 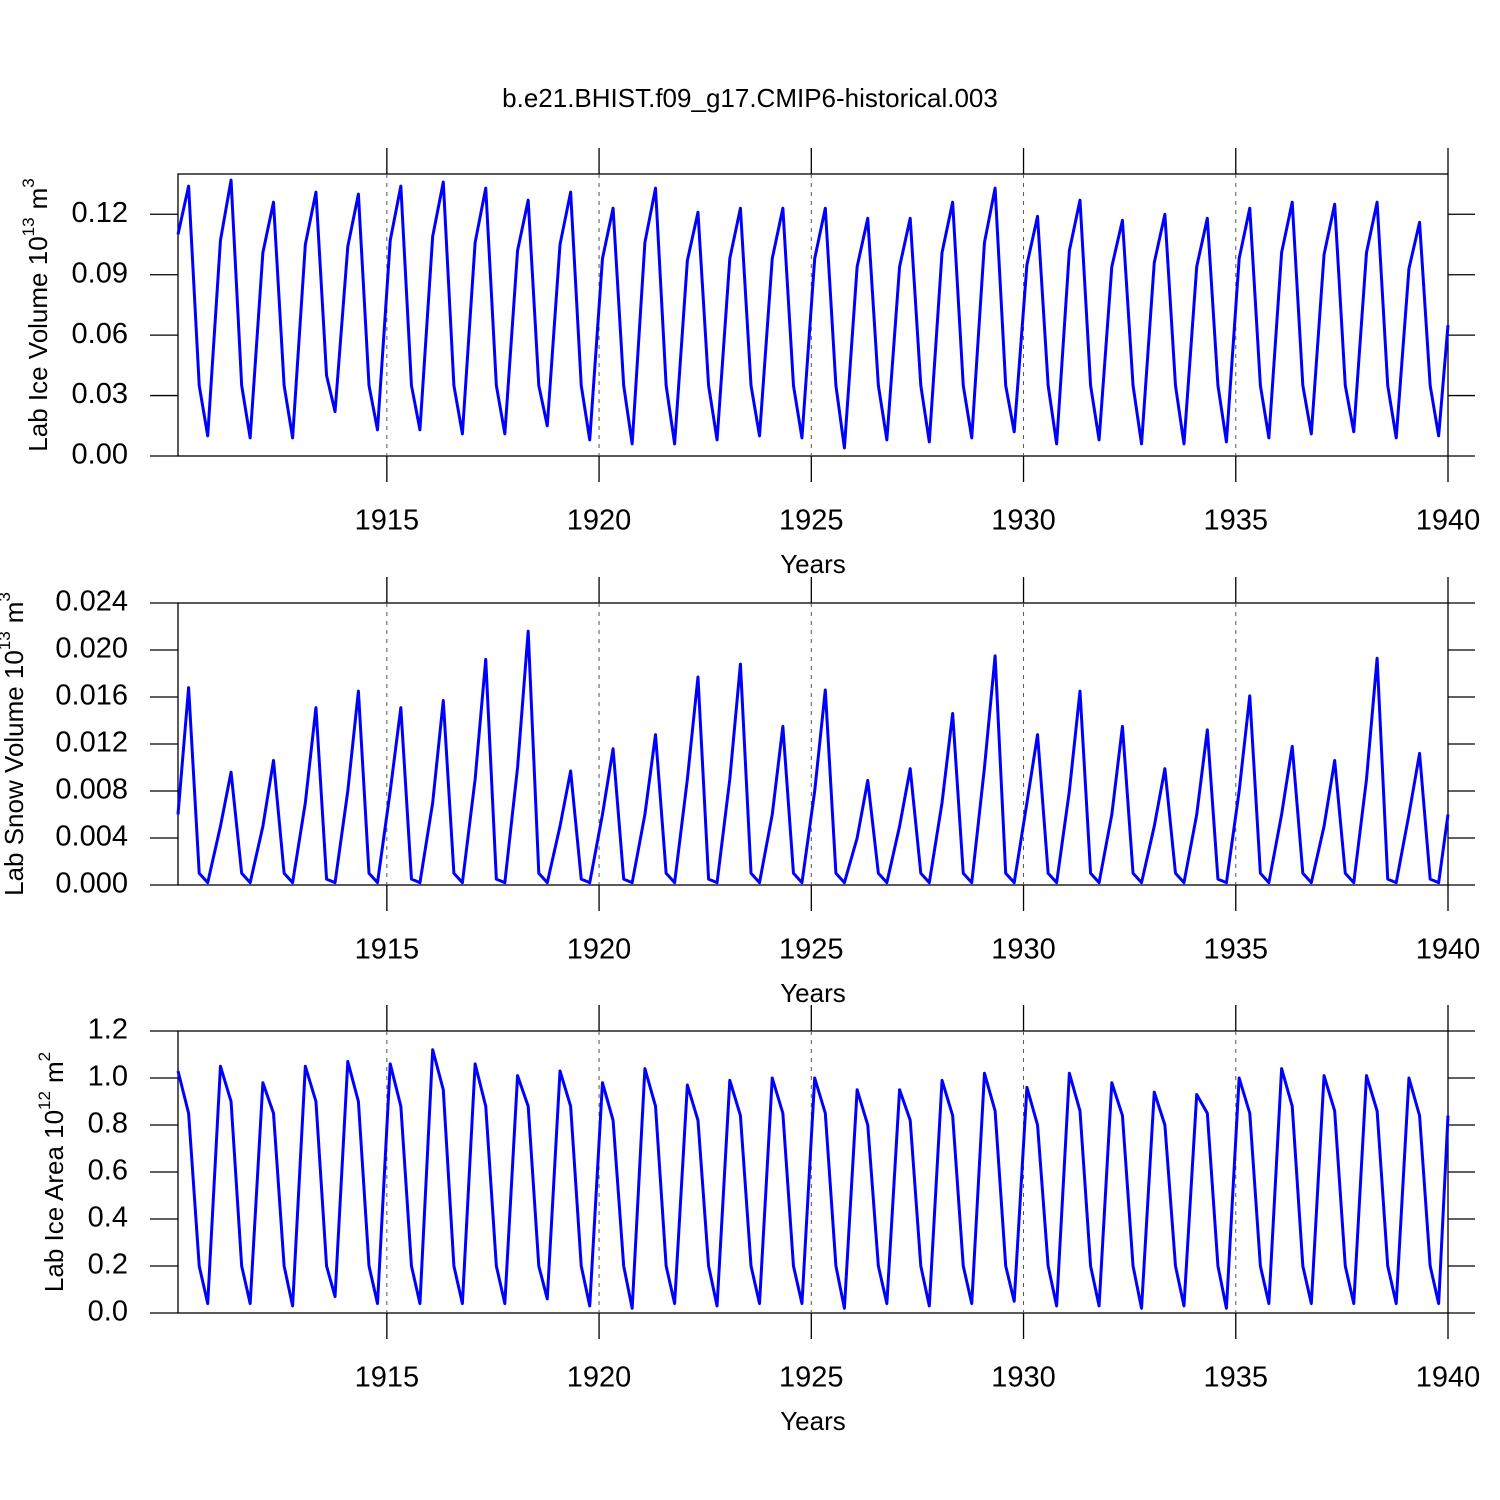 I want to click on y-tick-label: 0.12, so click(x=100, y=213).